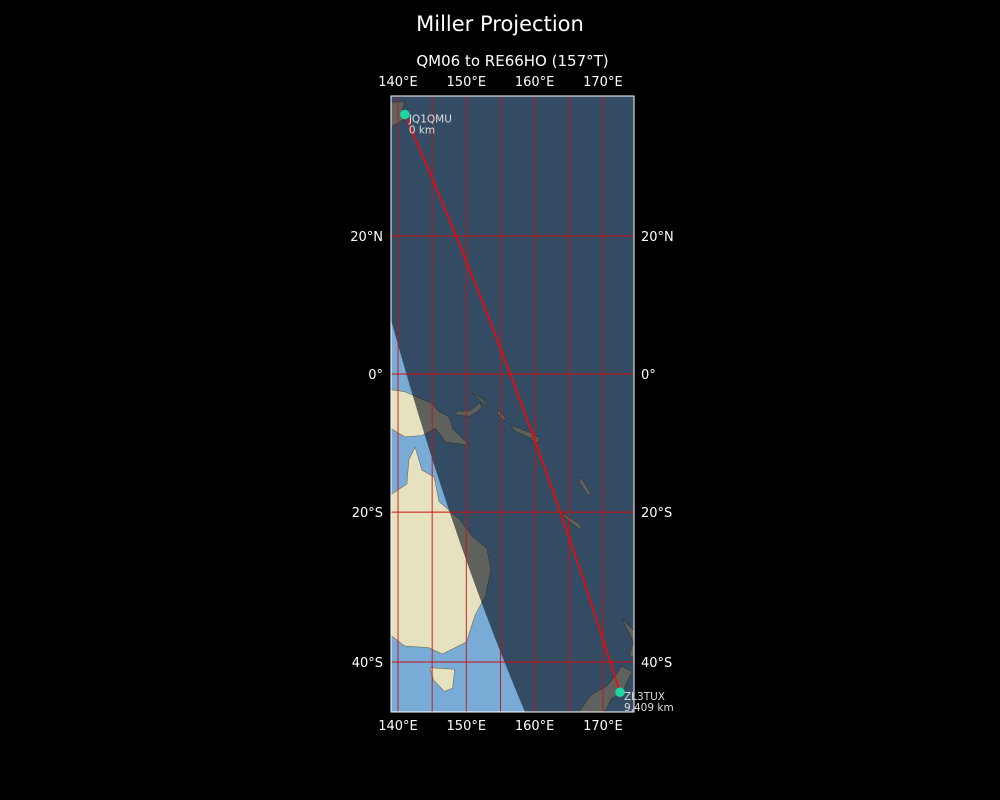 This screenshot has width=1000, height=800. What do you see at coordinates (603, 726) in the screenshot?
I see `lon-tick-bottom: 170°E` at bounding box center [603, 726].